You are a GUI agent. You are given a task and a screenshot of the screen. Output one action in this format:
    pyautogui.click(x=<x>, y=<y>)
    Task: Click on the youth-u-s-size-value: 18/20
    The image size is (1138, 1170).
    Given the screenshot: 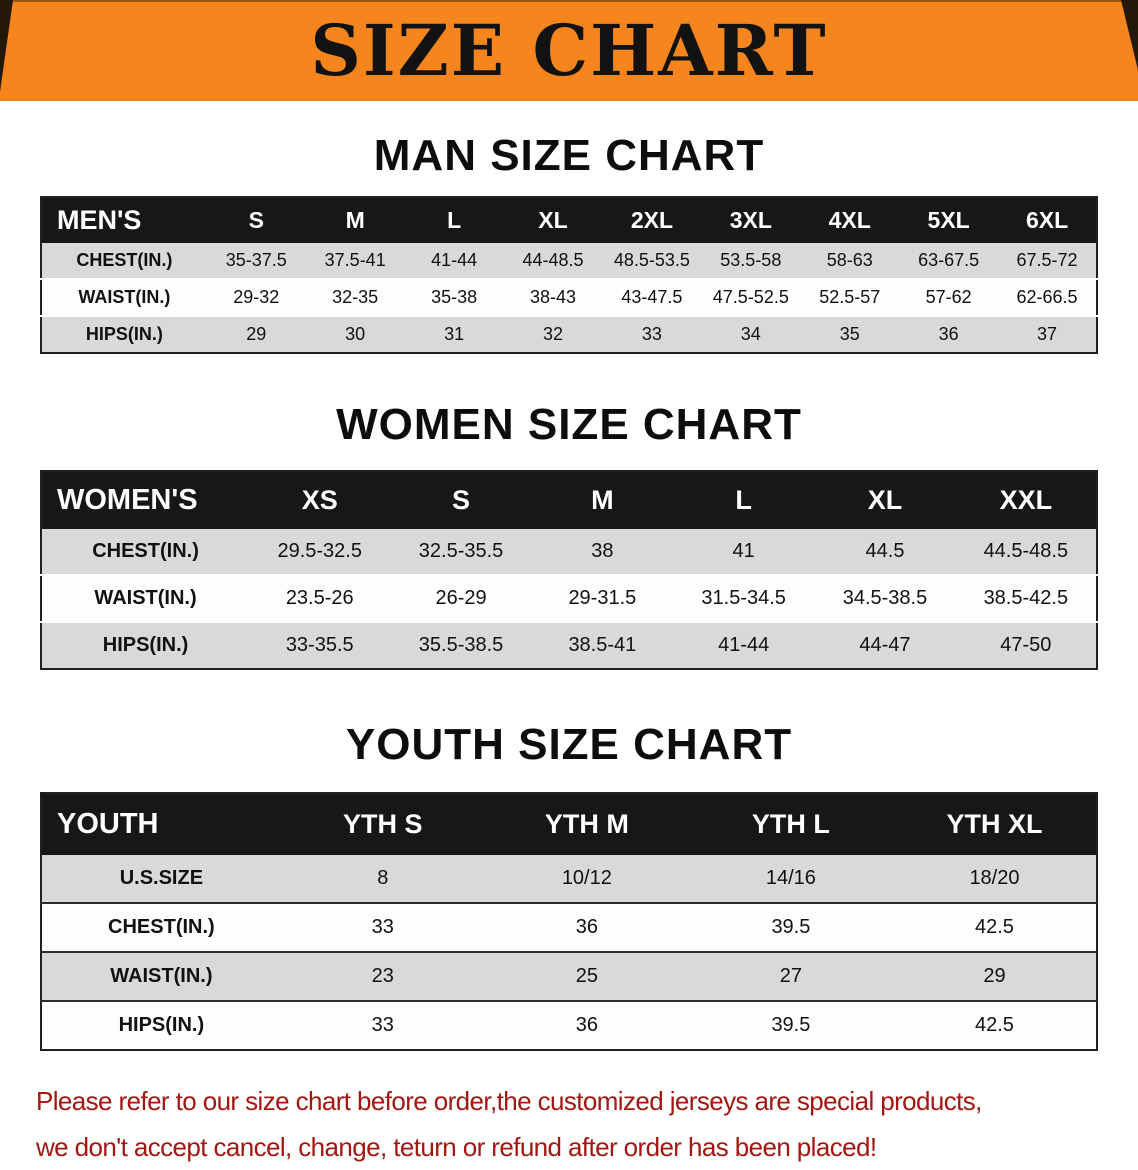 What is the action you would take?
    pyautogui.click(x=995, y=879)
    